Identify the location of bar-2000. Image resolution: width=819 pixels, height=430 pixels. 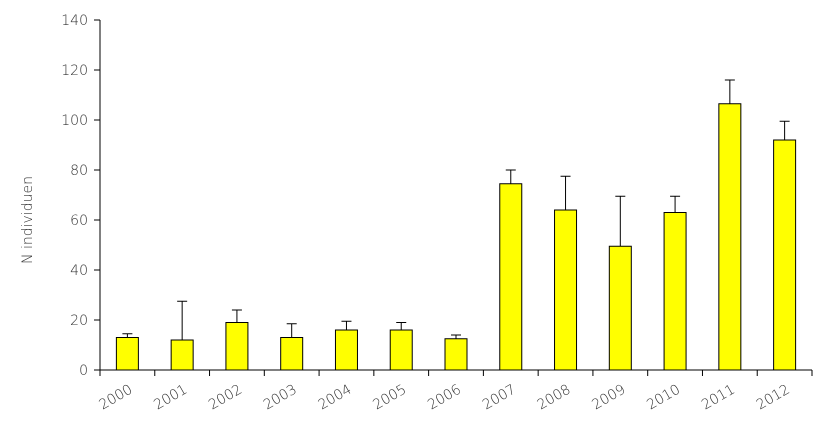
(127, 354).